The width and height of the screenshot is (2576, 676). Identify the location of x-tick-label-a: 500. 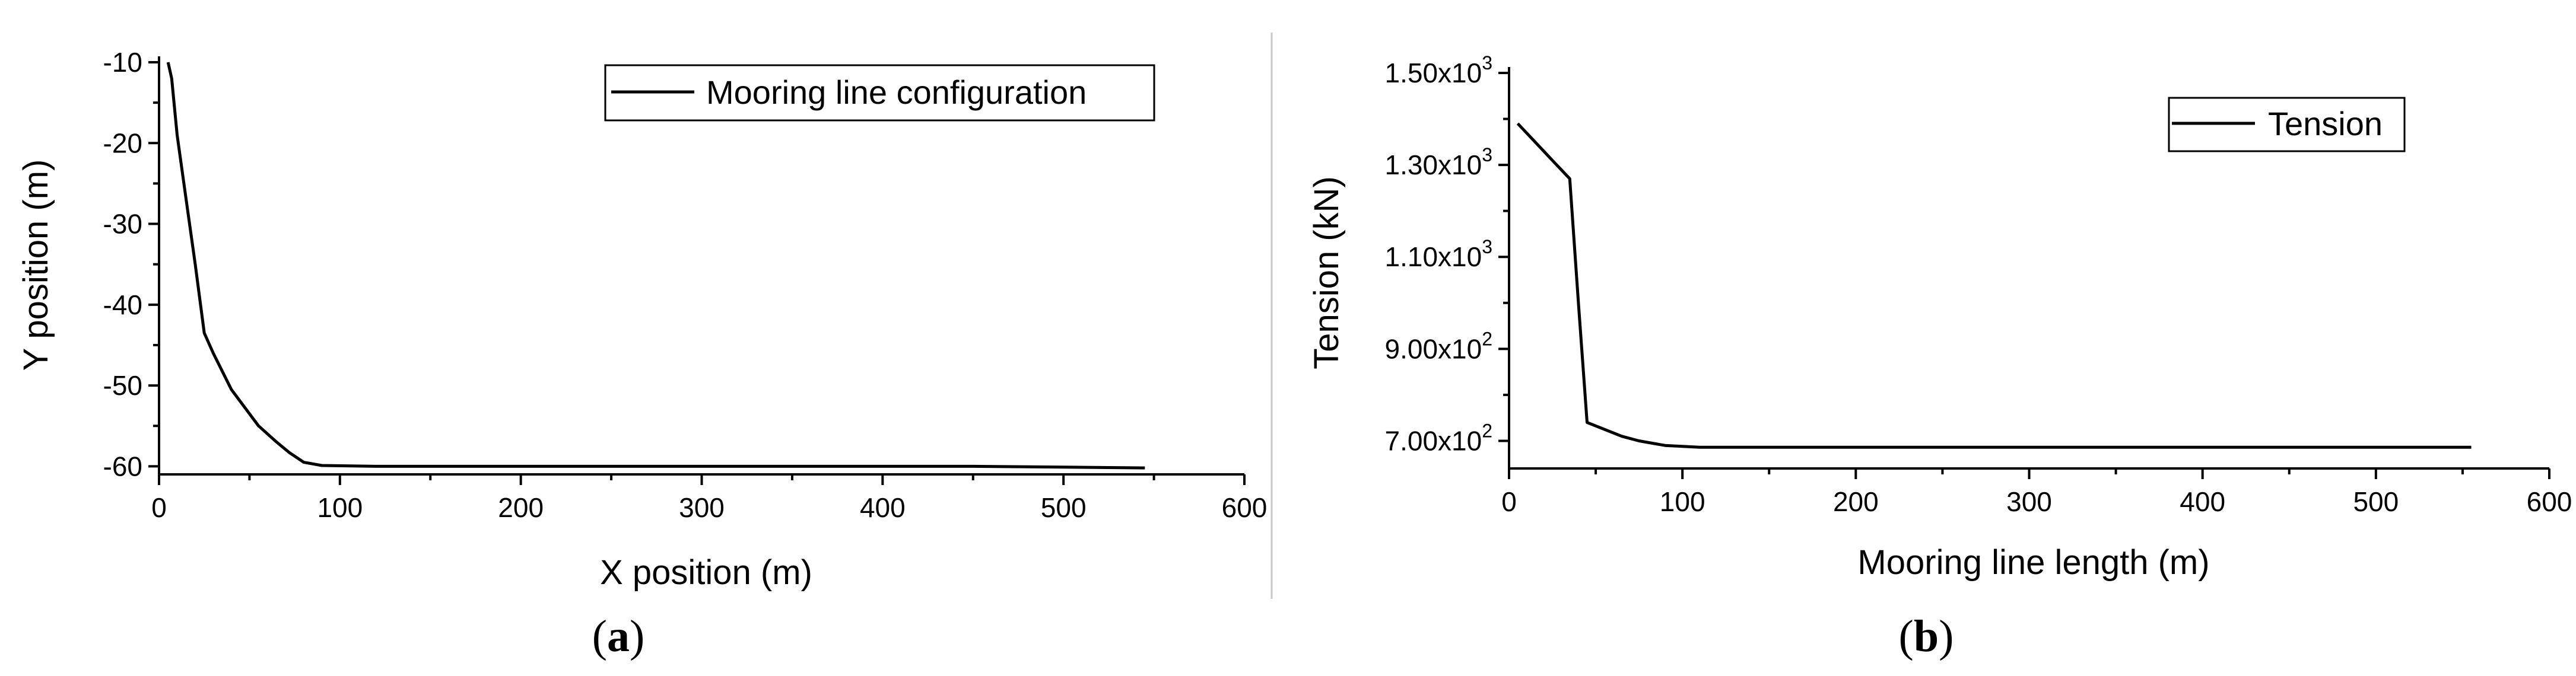
(1064, 507).